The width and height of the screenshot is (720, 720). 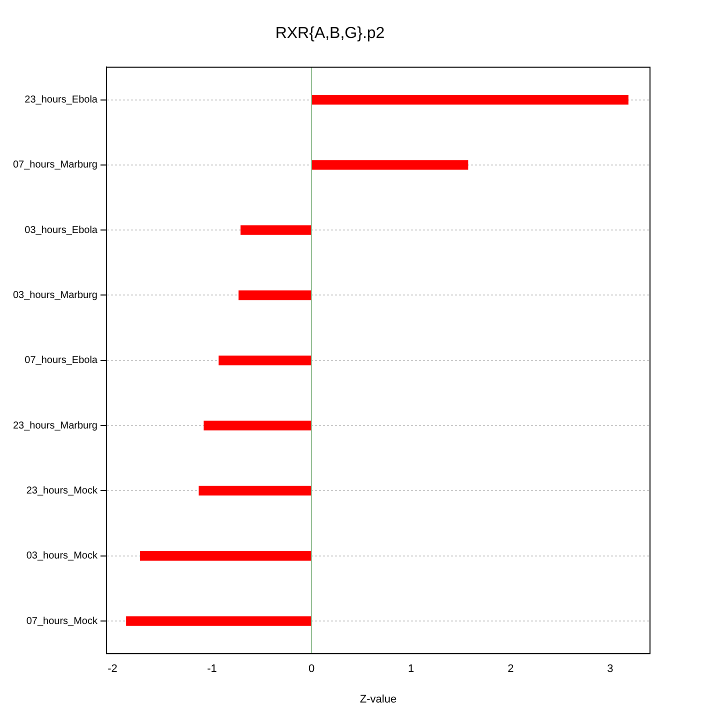 What do you see at coordinates (62, 621) in the screenshot?
I see `y-tick-label: 07_hours_Mock` at bounding box center [62, 621].